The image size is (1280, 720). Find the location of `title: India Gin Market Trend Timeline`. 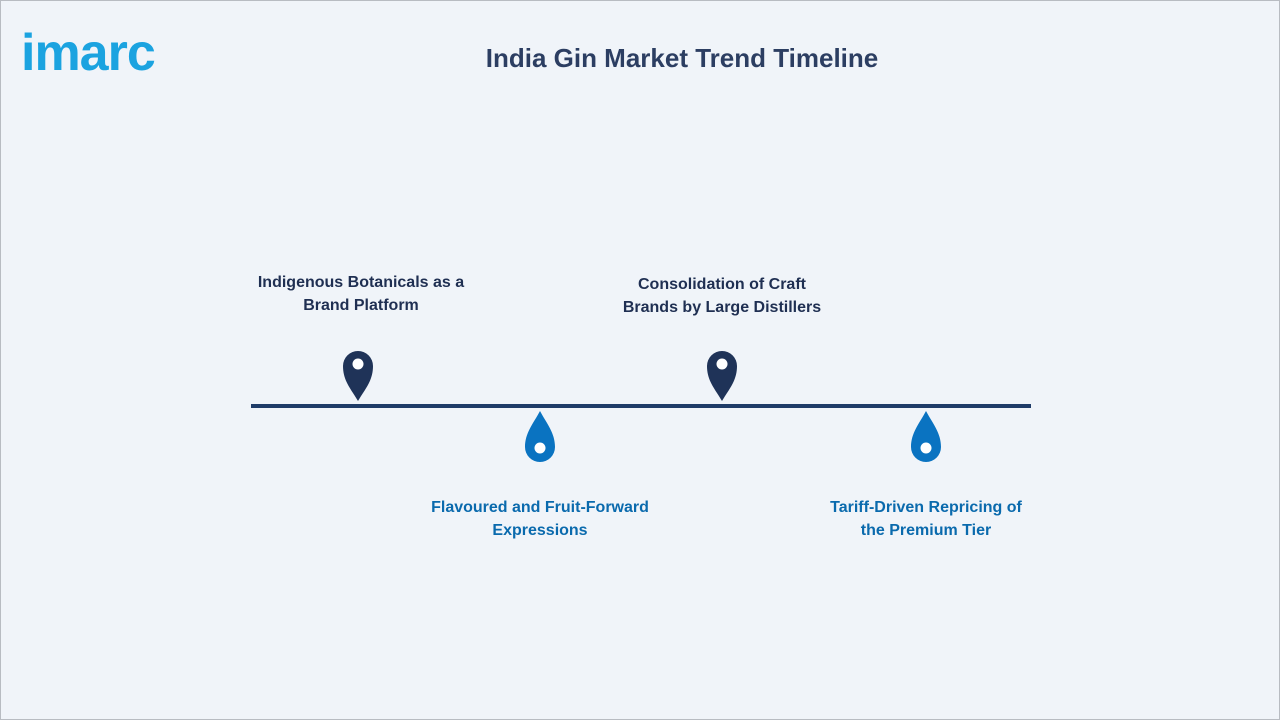

title: India Gin Market Trend Timeline is located at coordinates (682, 58).